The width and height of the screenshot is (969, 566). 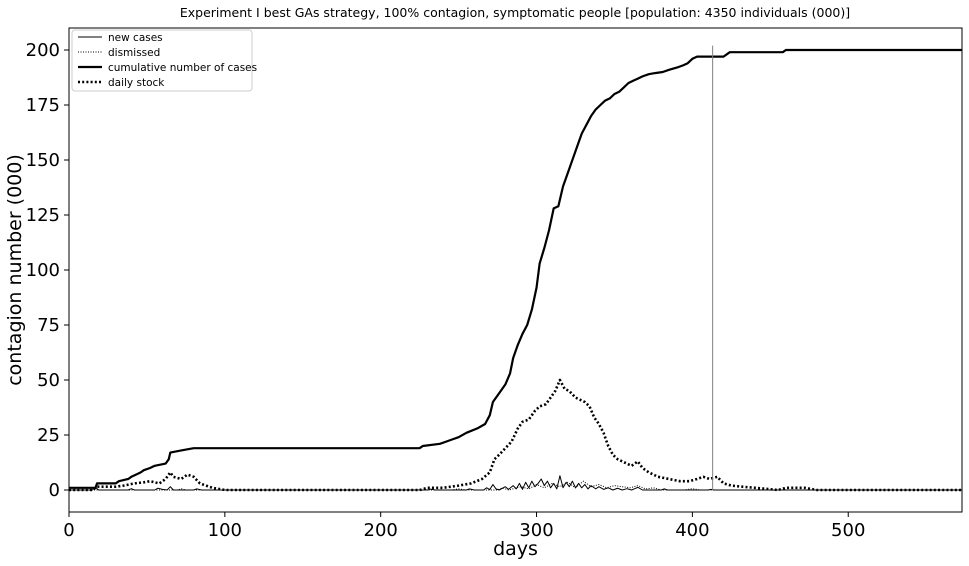 What do you see at coordinates (136, 83) in the screenshot?
I see `legend-label: daily stock` at bounding box center [136, 83].